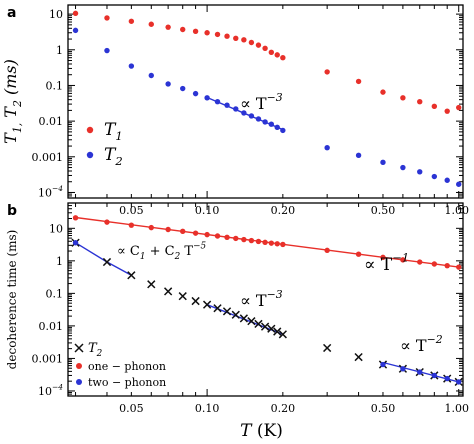 The width and height of the screenshot is (474, 444). What do you see at coordinates (55, 293) in the screenshot?
I see `y-tick-label: 0.1` at bounding box center [55, 293].